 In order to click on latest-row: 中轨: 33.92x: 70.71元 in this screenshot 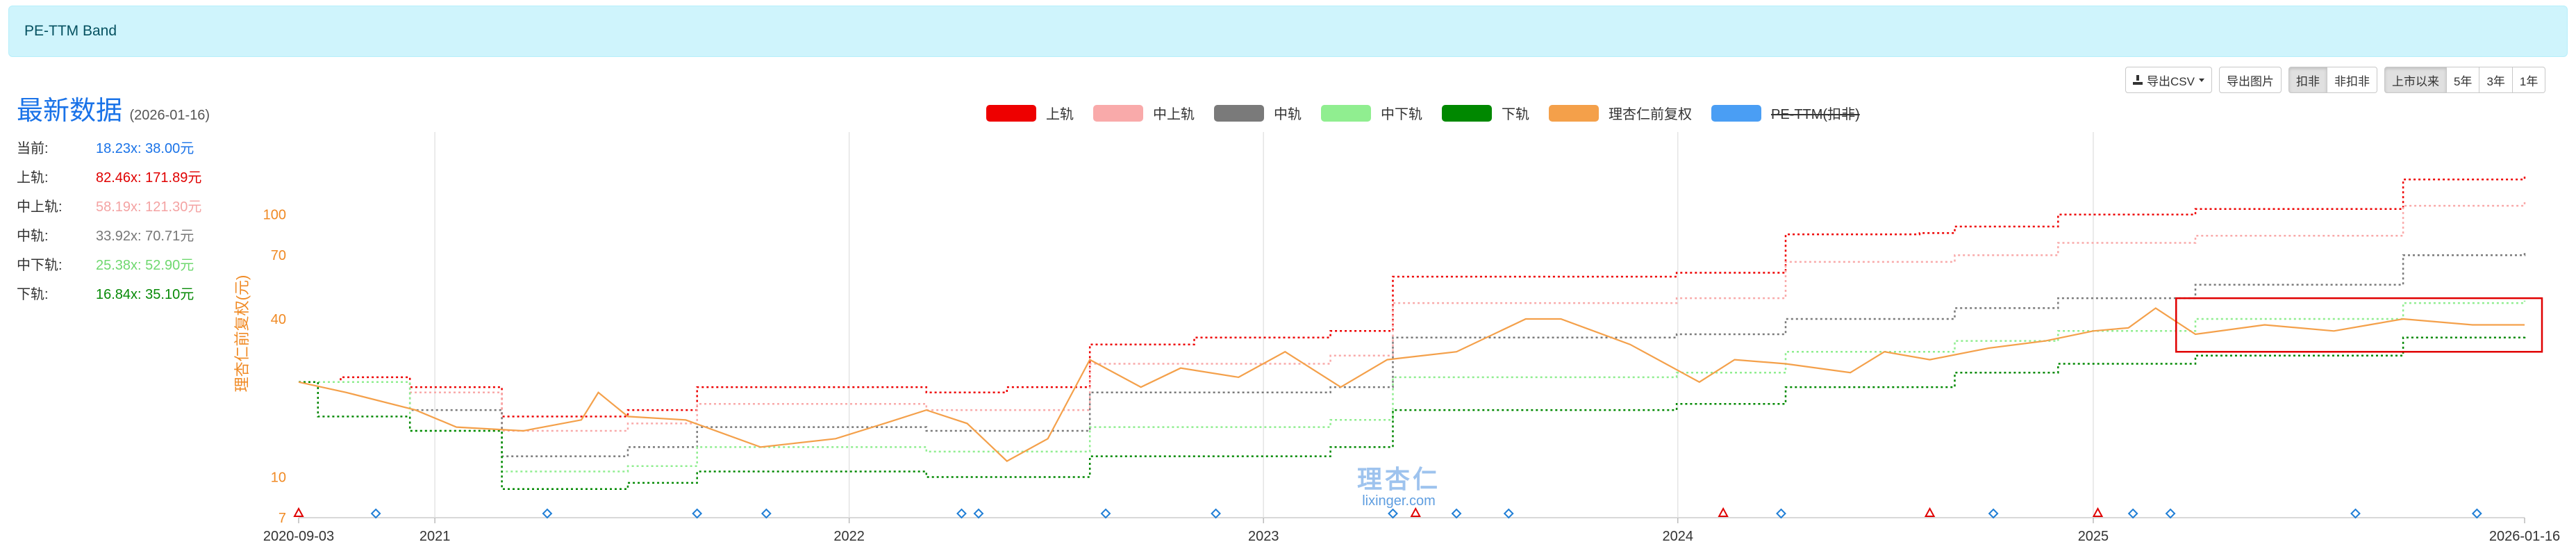, I will do `click(109, 234)`.